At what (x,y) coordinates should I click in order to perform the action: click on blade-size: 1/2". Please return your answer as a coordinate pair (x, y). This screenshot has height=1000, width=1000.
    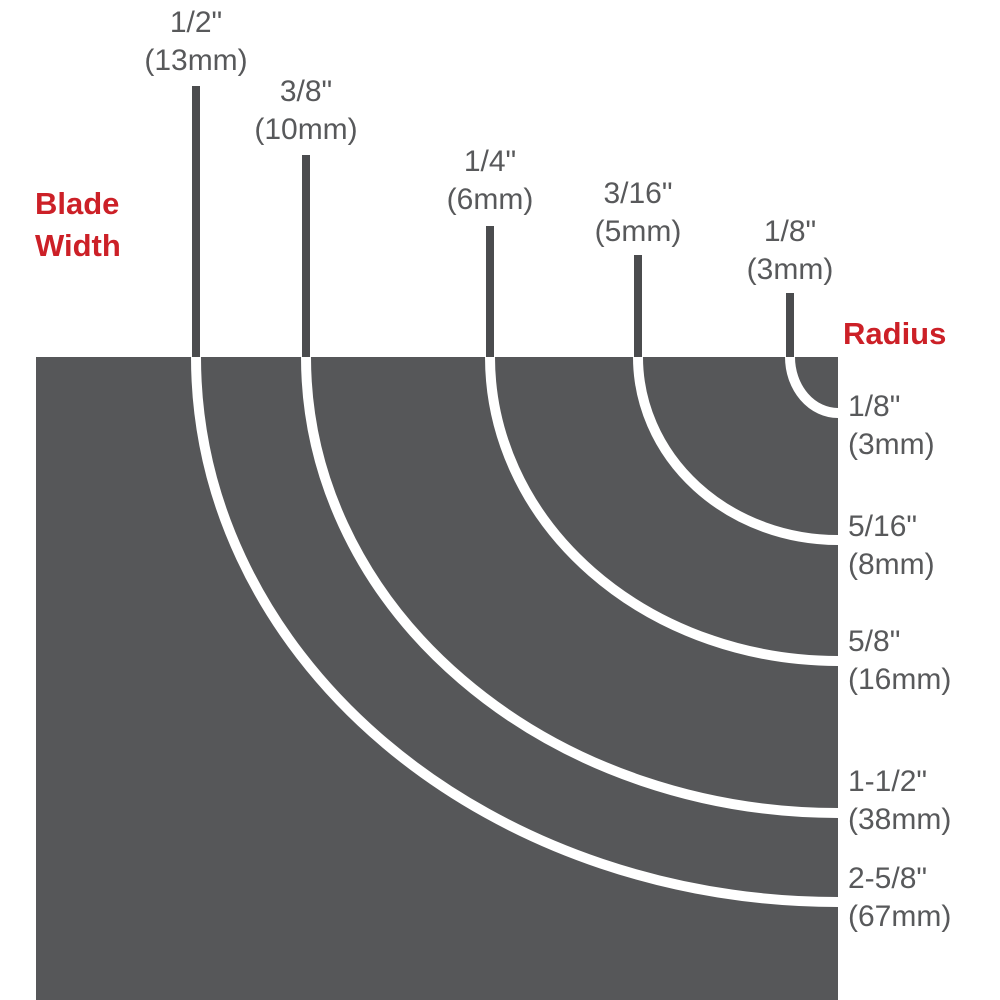
    Looking at the image, I should click on (196, 22).